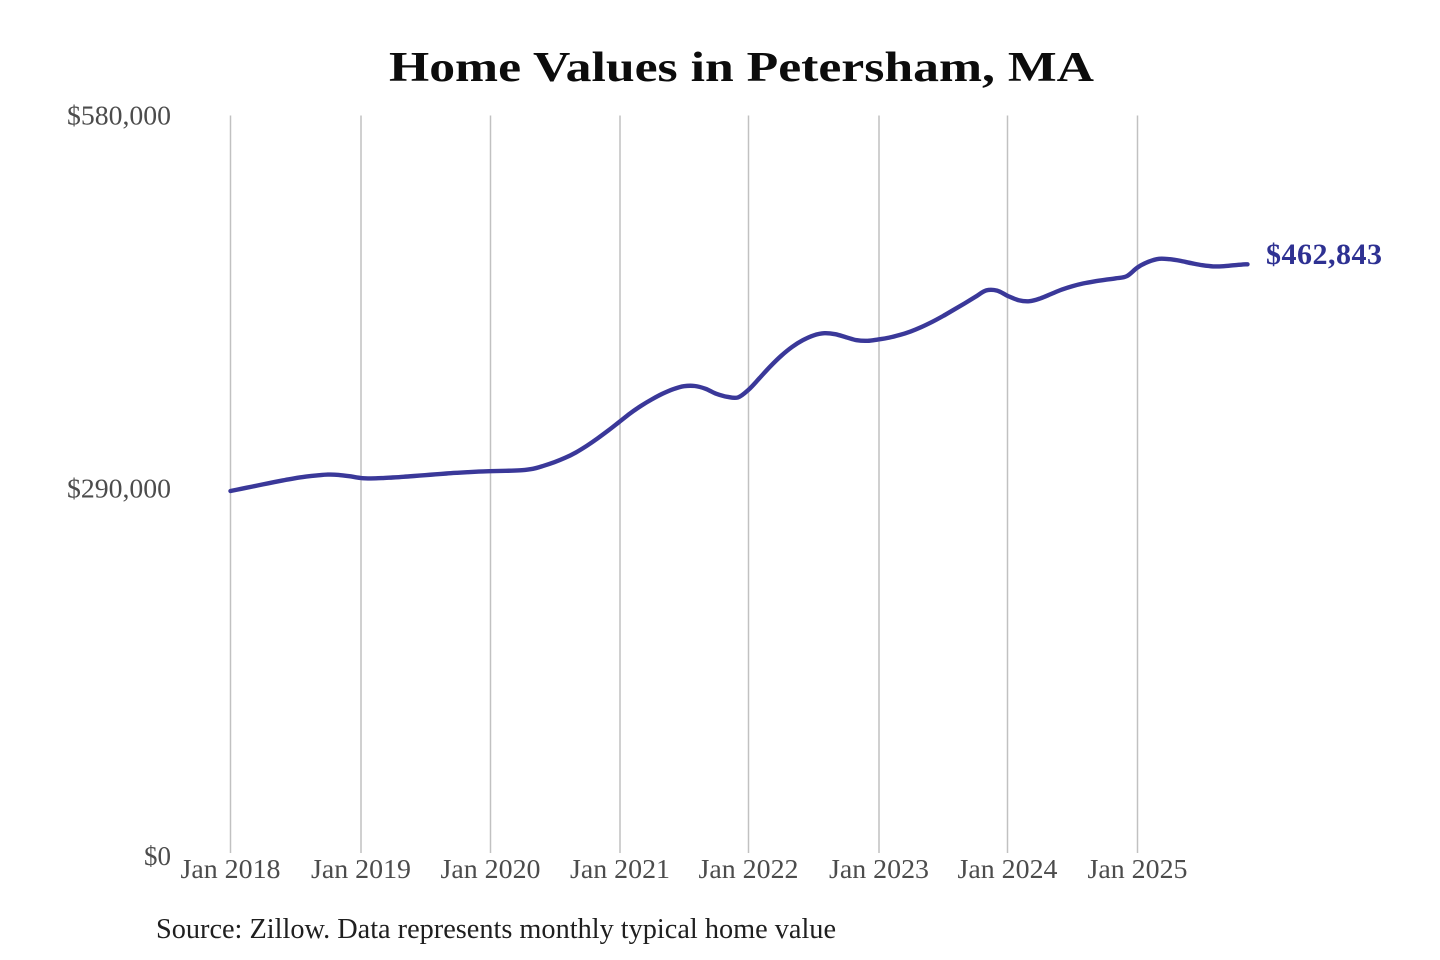 The image size is (1440, 960). Describe the element at coordinates (1008, 869) in the screenshot. I see `svg-text: Jan 2024` at that location.